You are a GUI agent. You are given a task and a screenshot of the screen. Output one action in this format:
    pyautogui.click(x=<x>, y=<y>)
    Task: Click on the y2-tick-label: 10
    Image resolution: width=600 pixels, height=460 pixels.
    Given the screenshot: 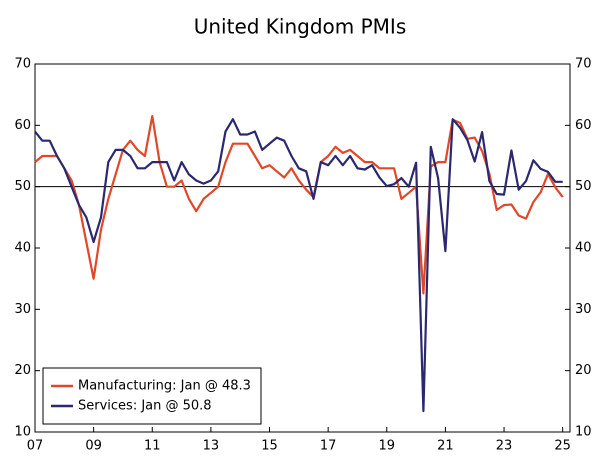 What is the action you would take?
    pyautogui.click(x=583, y=432)
    